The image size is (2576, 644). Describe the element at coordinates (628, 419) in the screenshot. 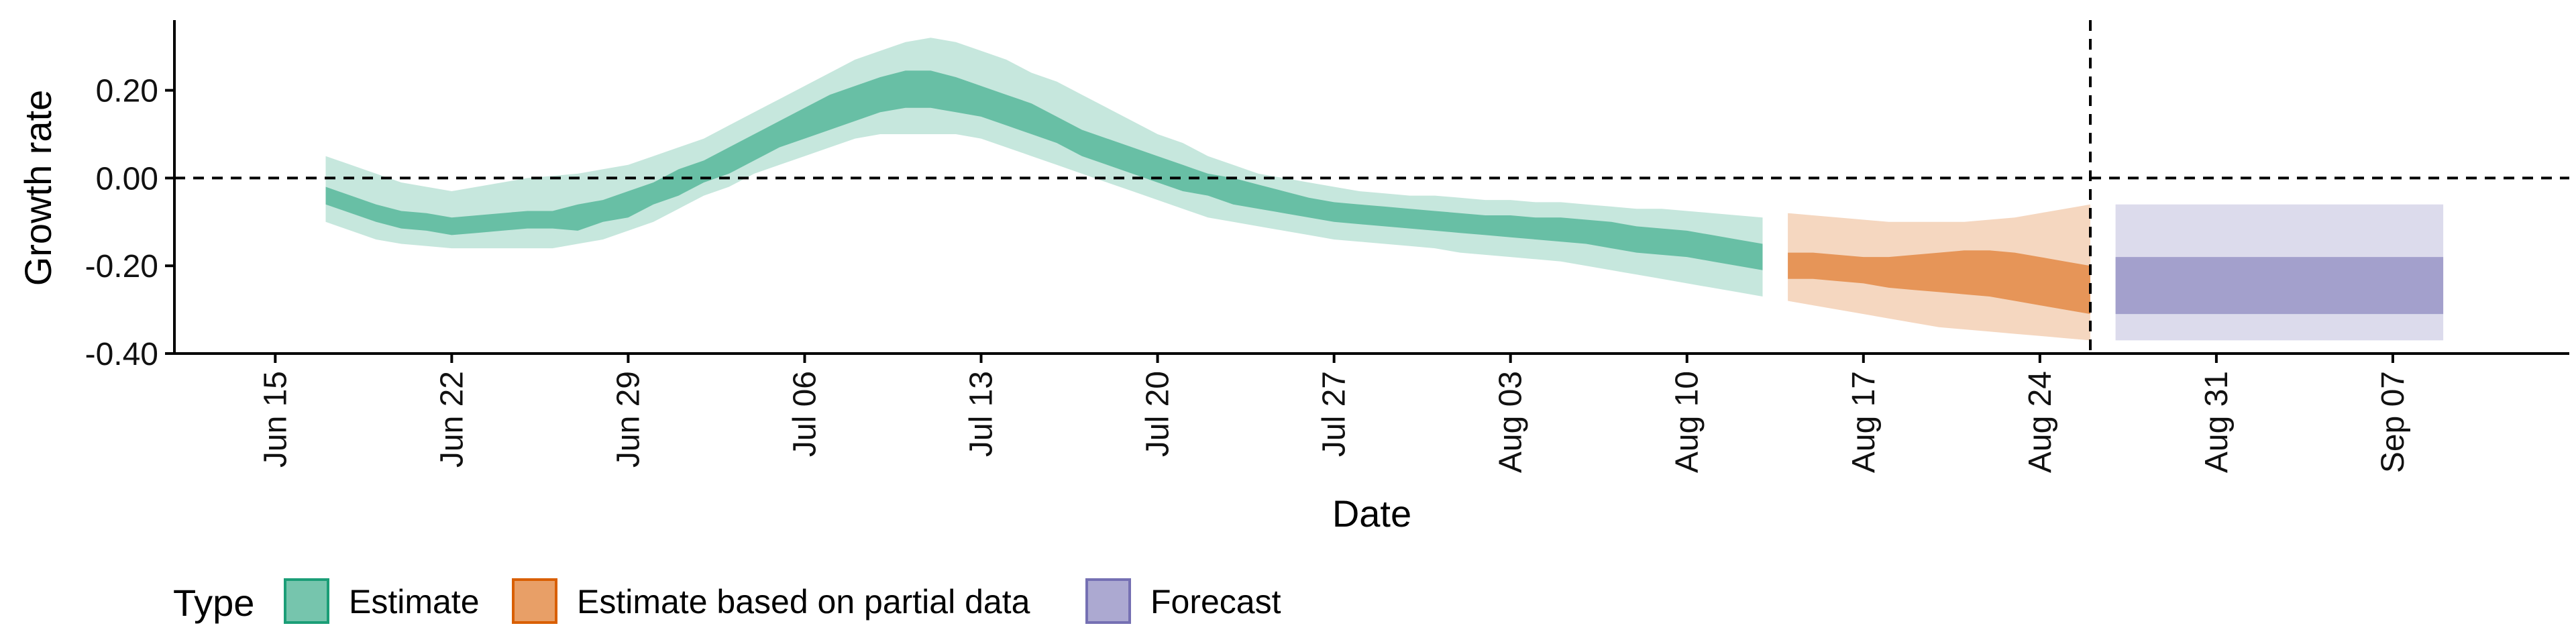

I see `x-tick-label: Jun 29` at that location.